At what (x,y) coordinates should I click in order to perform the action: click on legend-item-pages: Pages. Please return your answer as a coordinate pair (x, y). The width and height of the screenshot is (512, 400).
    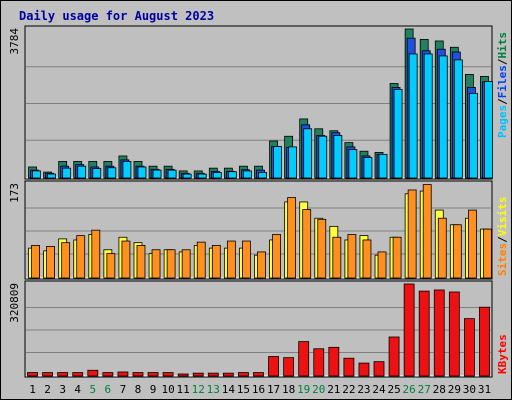
    Looking at the image, I should click on (502, 121).